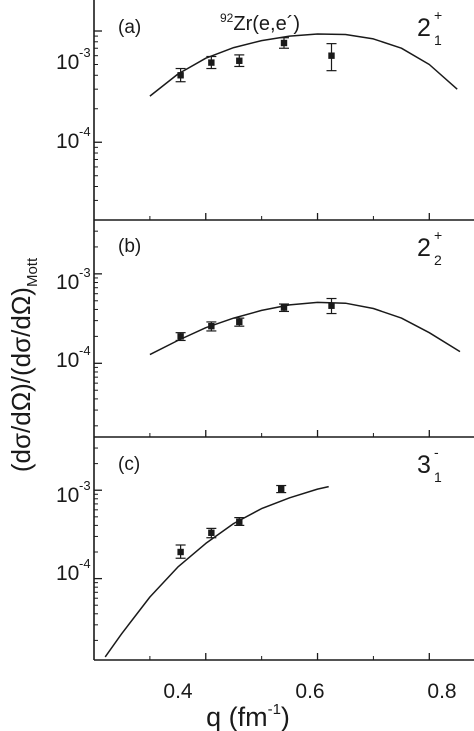  I want to click on reaction-text: Zr(e,e´), so click(266, 24).